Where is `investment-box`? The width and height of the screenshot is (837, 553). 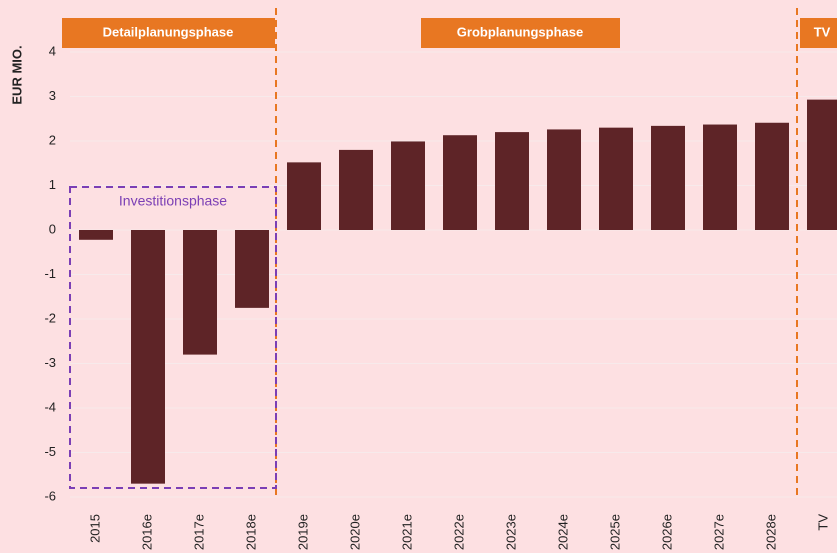 investment-box is located at coordinates (173, 337).